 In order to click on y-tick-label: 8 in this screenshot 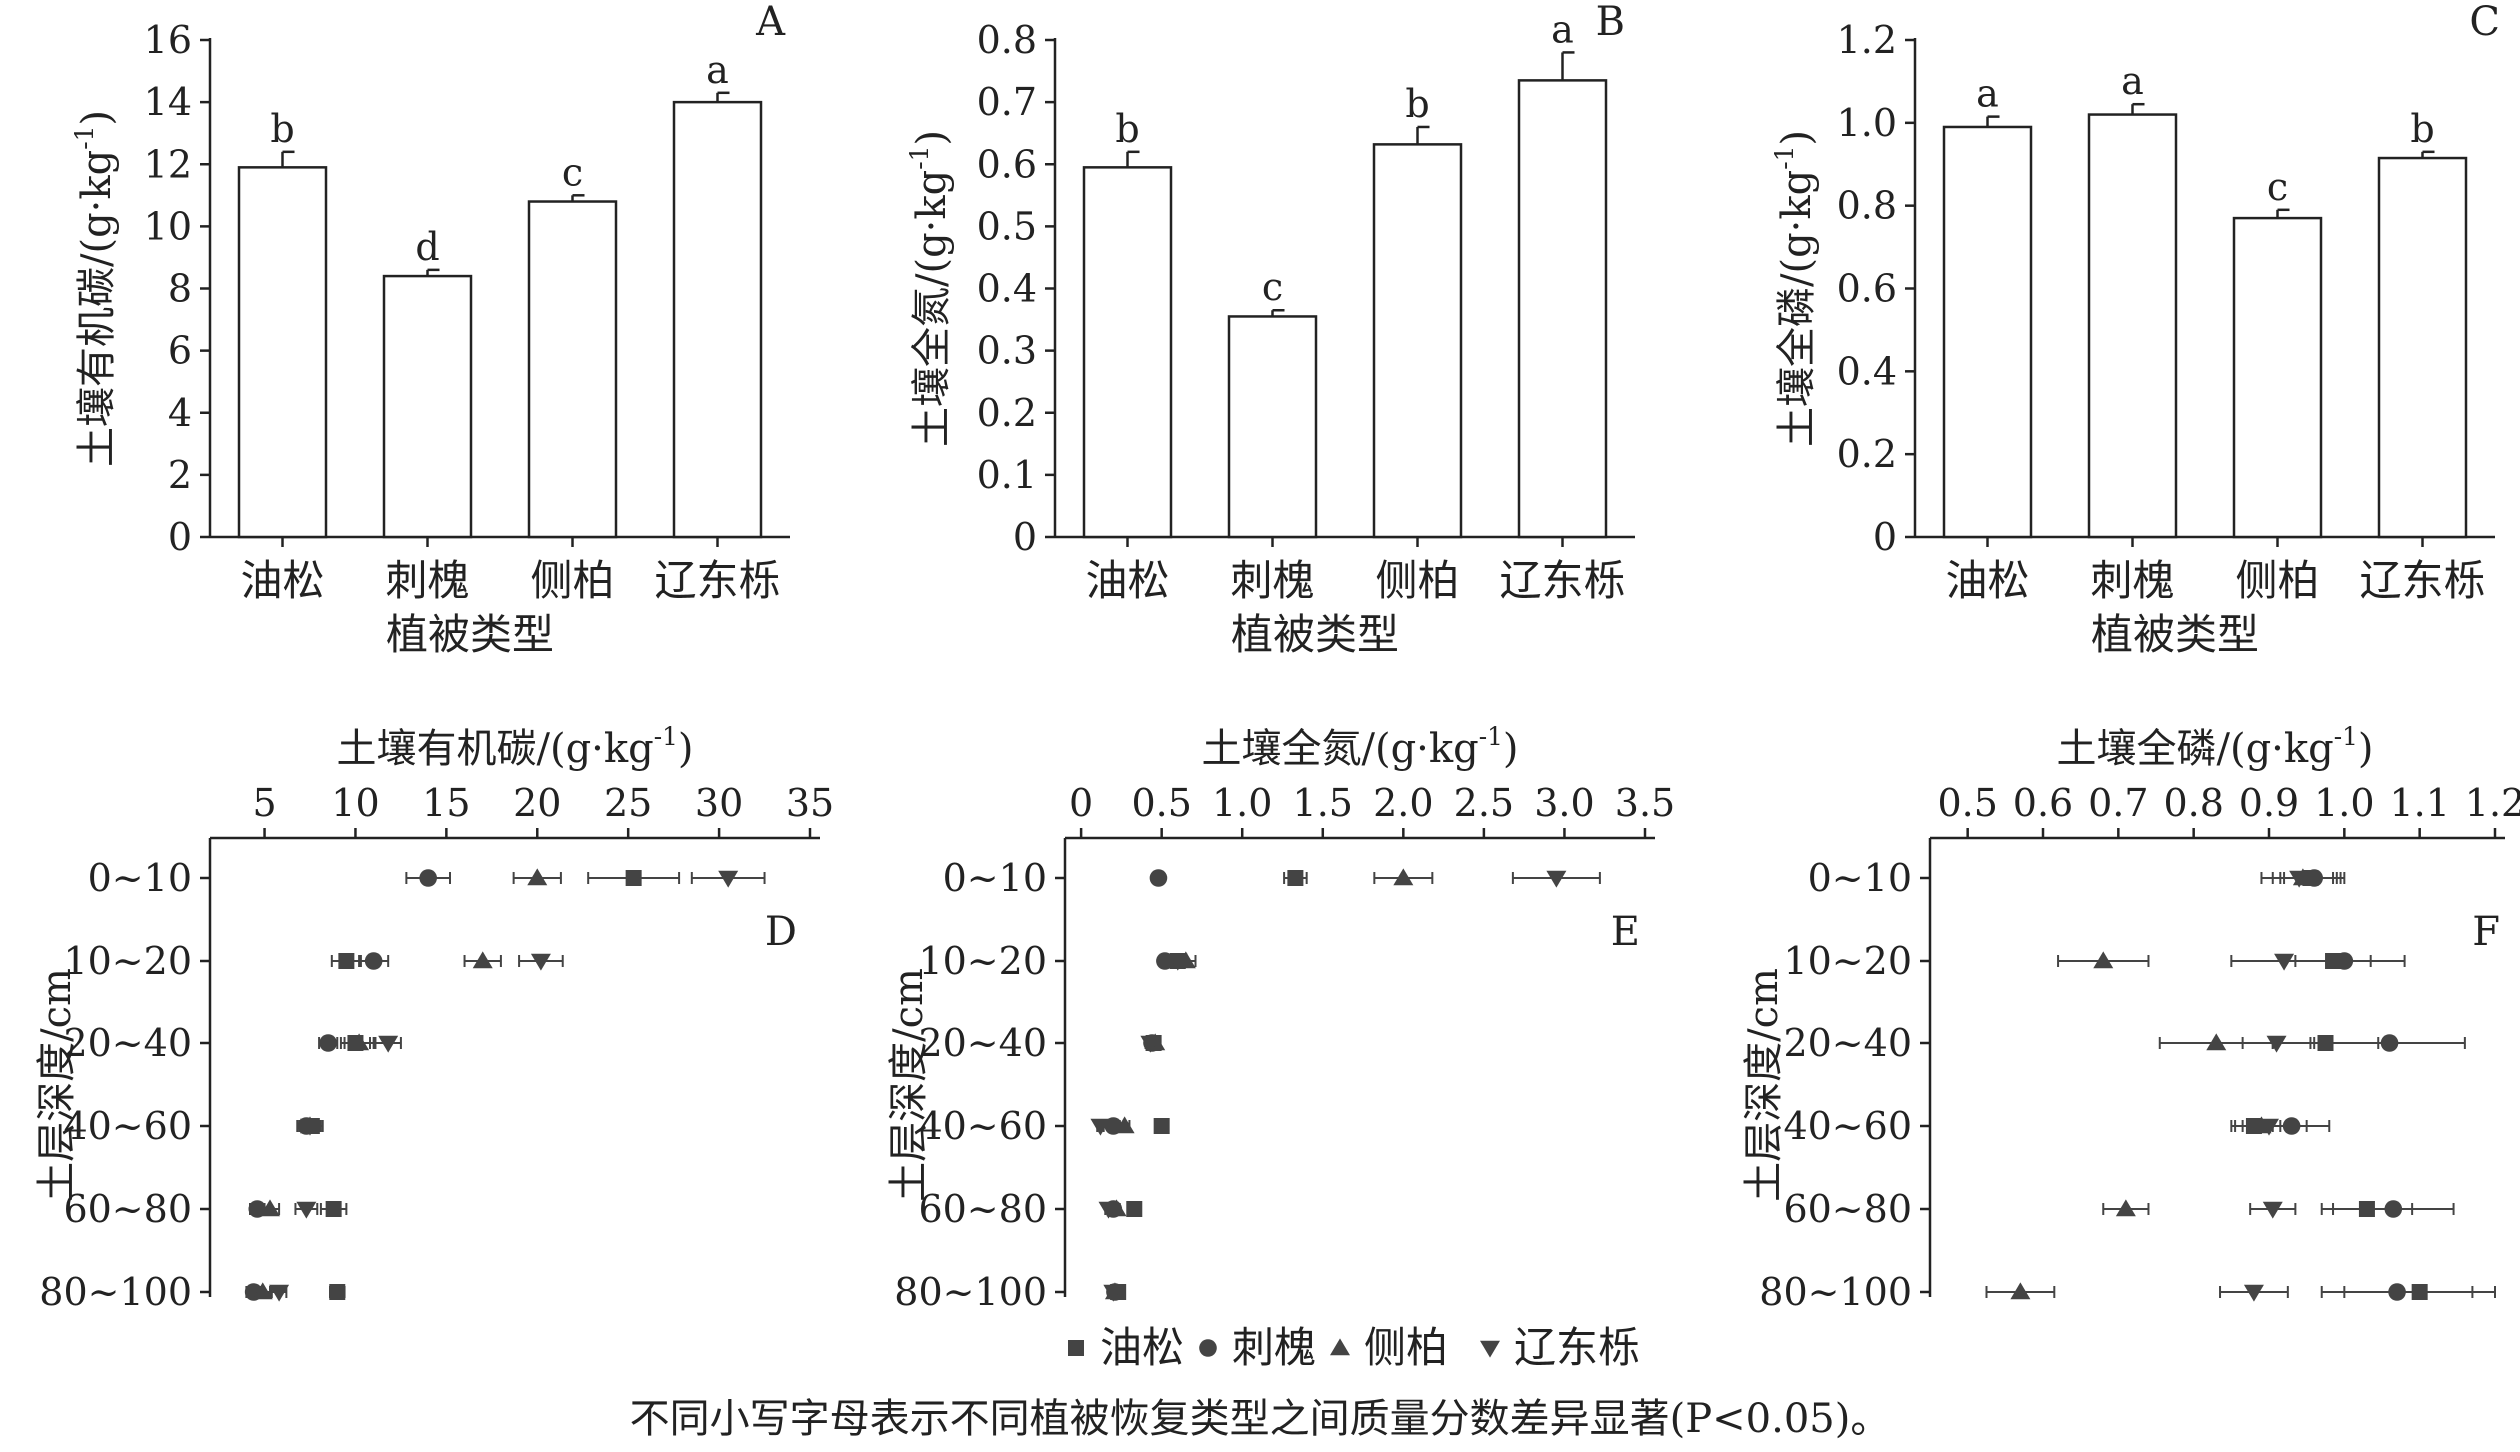, I will do `click(180, 289)`.